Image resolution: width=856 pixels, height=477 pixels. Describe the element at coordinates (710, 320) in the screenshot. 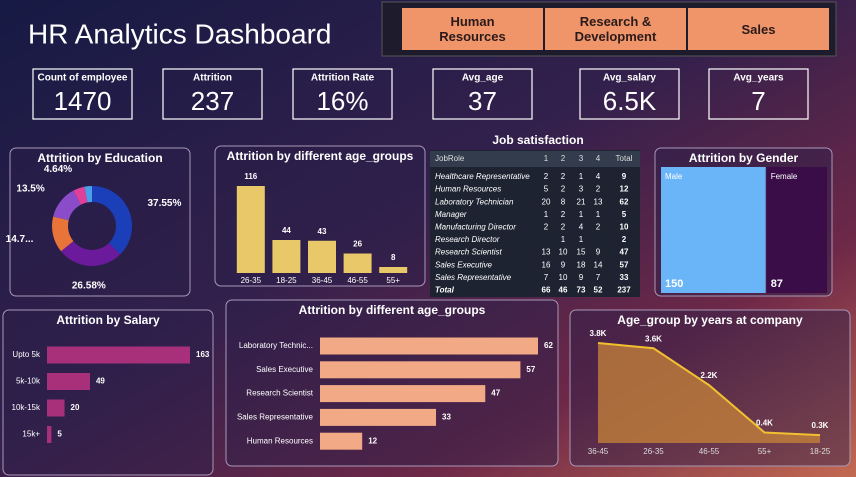

I see `chart-title: Age_group by years at company` at that location.